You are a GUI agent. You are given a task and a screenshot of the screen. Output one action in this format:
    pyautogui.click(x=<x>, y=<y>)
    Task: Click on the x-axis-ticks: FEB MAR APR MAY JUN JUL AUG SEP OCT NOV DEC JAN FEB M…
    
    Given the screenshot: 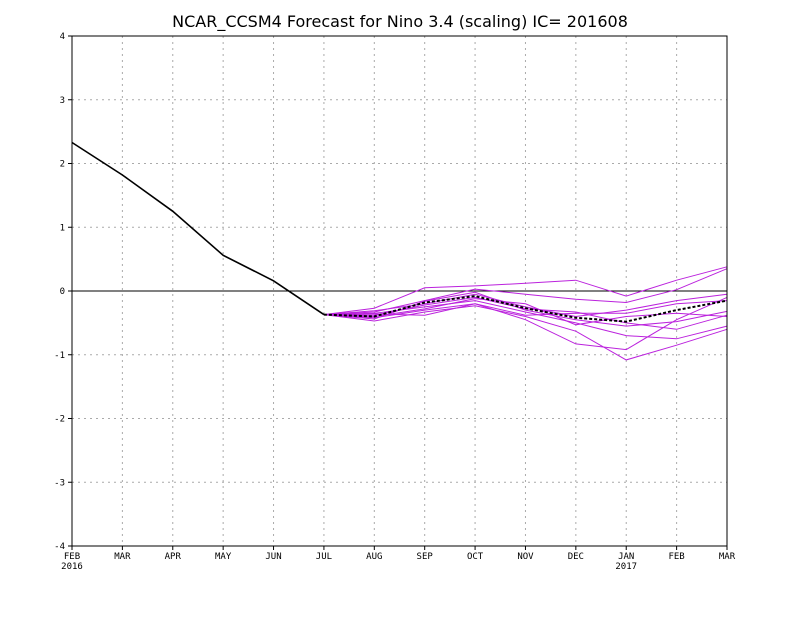 What is the action you would take?
    pyautogui.click(x=398, y=559)
    